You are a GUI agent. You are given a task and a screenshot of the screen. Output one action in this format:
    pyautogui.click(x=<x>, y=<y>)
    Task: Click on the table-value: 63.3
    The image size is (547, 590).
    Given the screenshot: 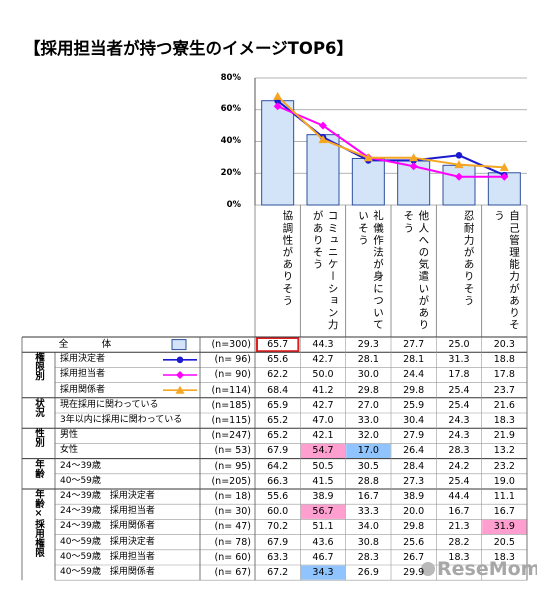 What is the action you would take?
    pyautogui.click(x=278, y=557)
    